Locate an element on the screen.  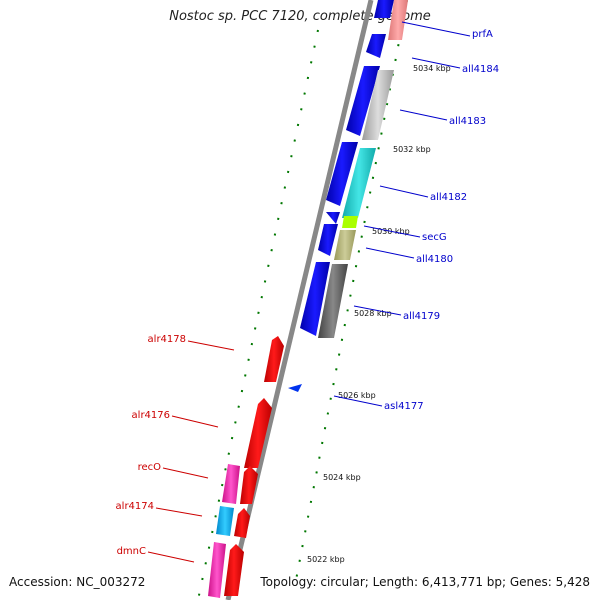
gene-label-prfA: prfA is located at coordinates (482, 34).